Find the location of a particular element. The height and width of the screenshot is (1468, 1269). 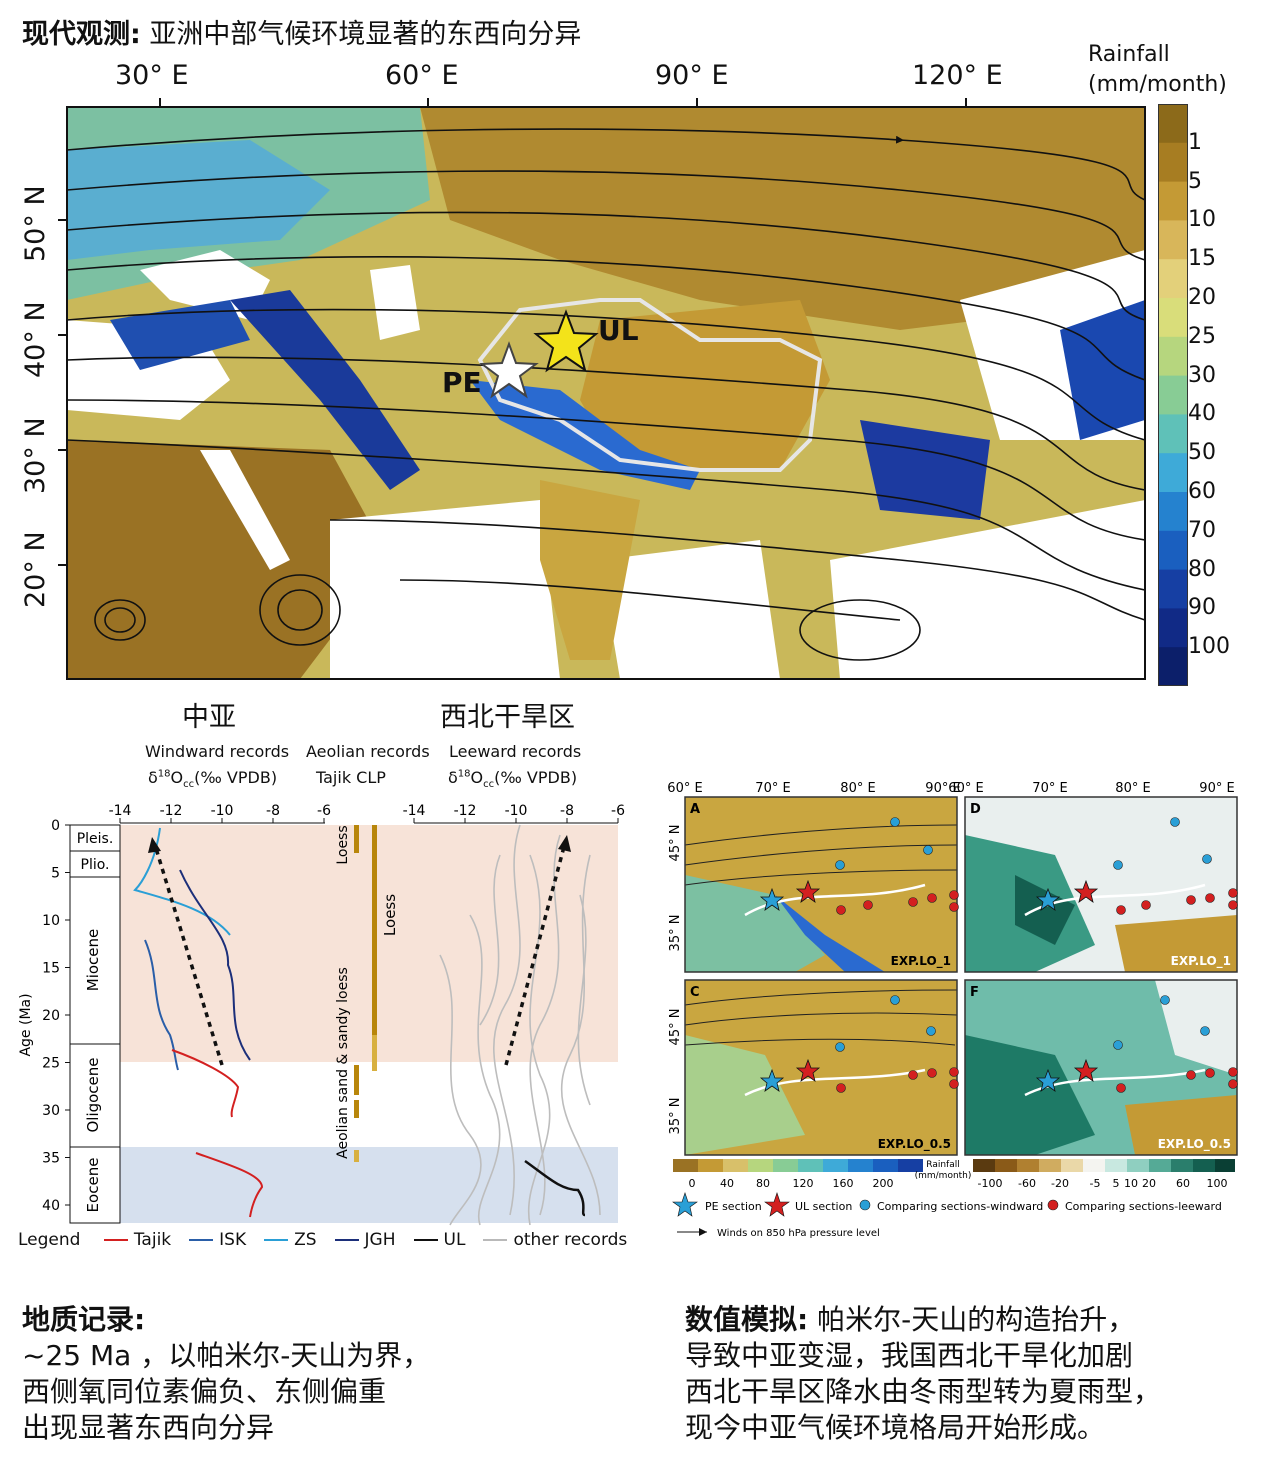

model-lon-60e-right: 60° E is located at coordinates (965, 788).